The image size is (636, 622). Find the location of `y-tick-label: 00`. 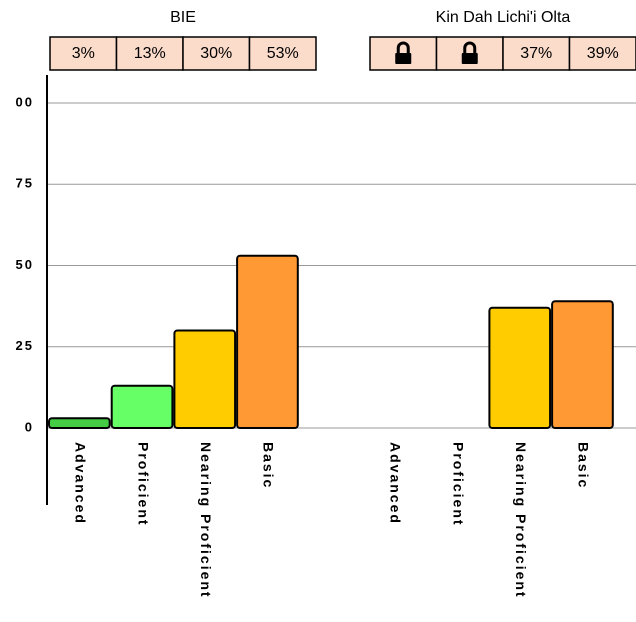

y-tick-label: 00 is located at coordinates (25, 101).